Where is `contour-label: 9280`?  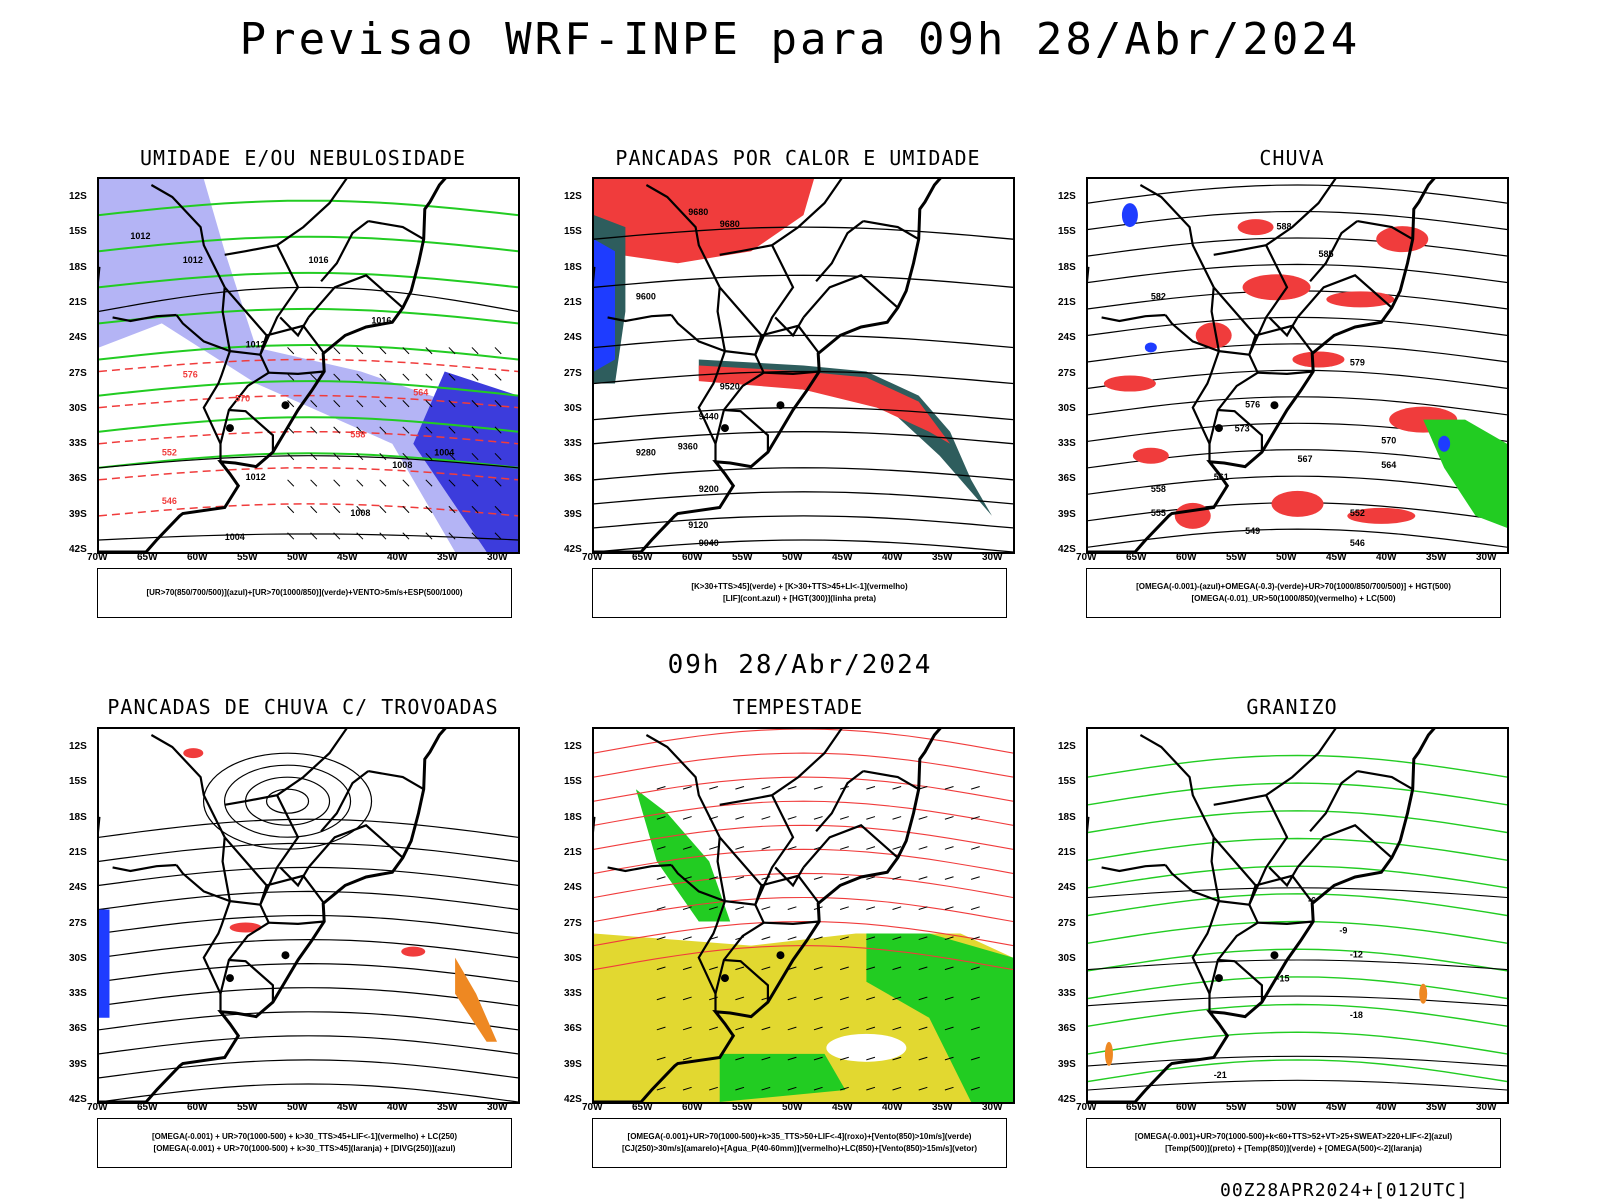
contour-label: 9280 is located at coordinates (646, 453).